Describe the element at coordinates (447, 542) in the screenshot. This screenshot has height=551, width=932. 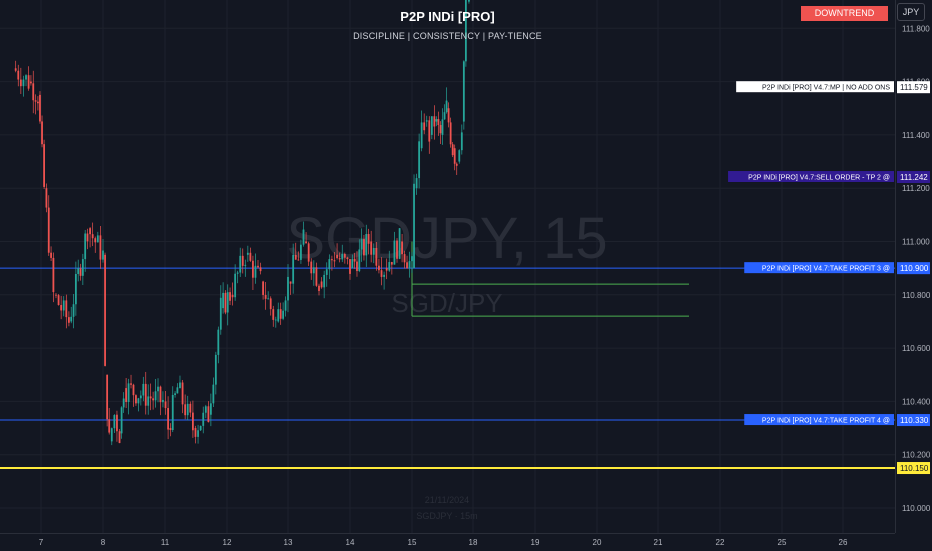
I see `time-axis` at that location.